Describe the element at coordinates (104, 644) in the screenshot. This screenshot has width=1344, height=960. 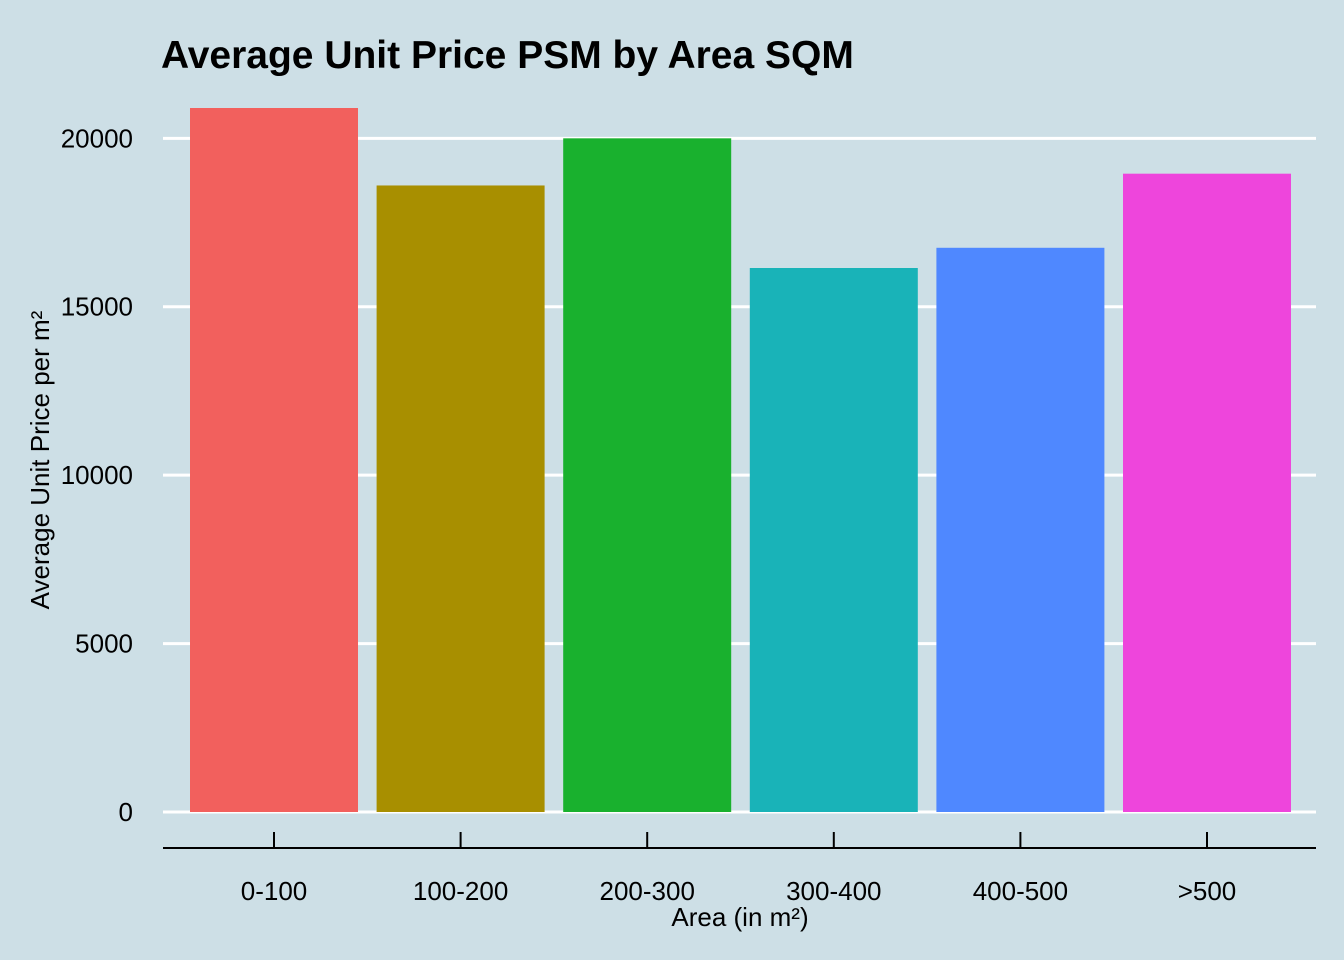
I see `y-tick-label: 5000` at that location.